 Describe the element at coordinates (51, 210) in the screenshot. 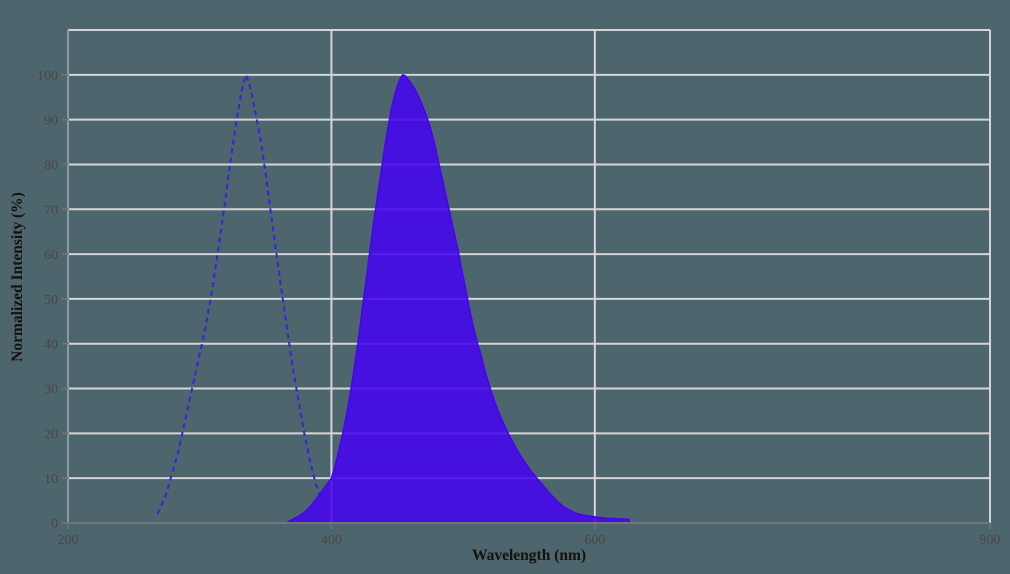

I see `y-tick-label: 70` at that location.